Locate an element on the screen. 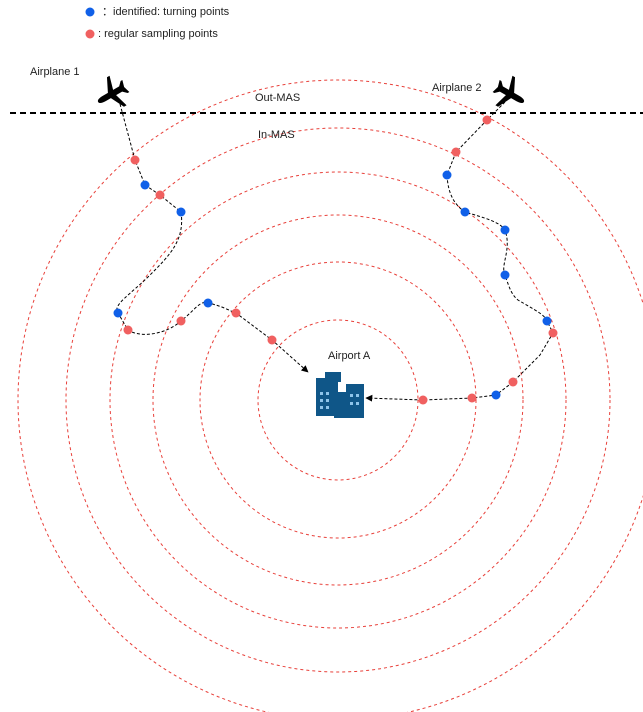 The width and height of the screenshot is (643, 712). airport-label: Airport A is located at coordinates (349, 356).